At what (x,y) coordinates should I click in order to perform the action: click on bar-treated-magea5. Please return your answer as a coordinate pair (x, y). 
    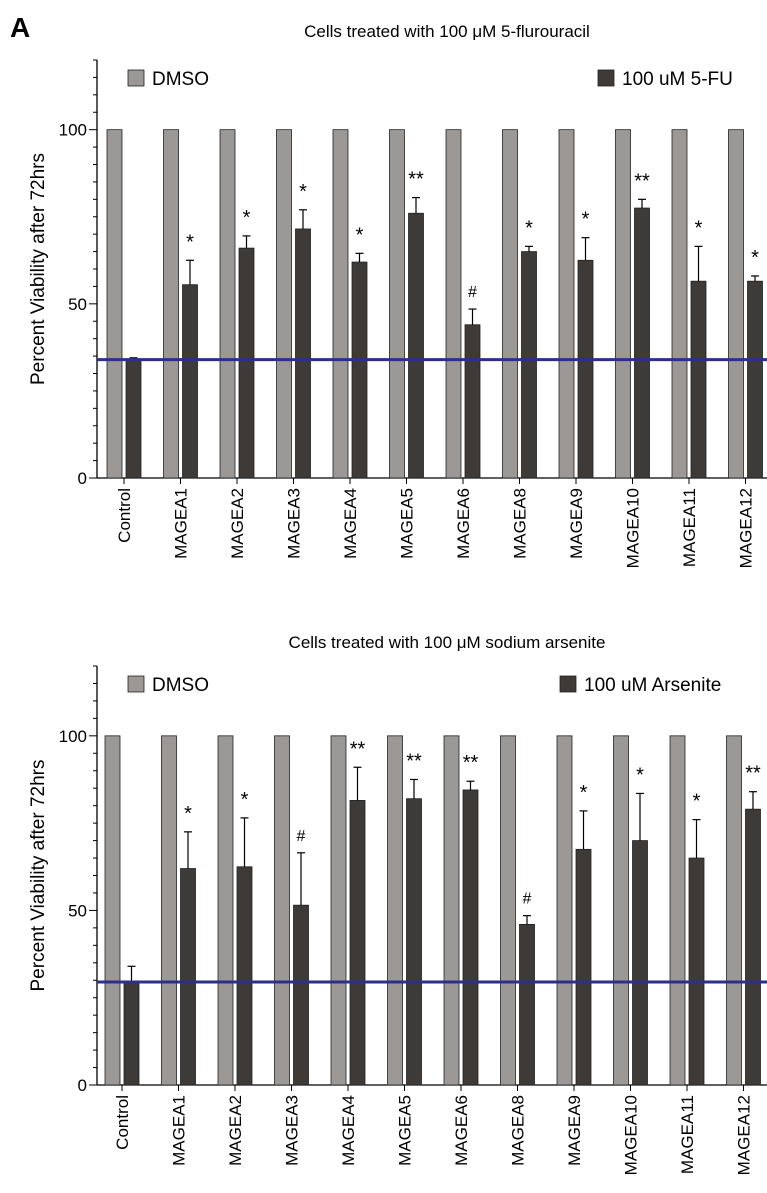
    Looking at the image, I should click on (416, 345).